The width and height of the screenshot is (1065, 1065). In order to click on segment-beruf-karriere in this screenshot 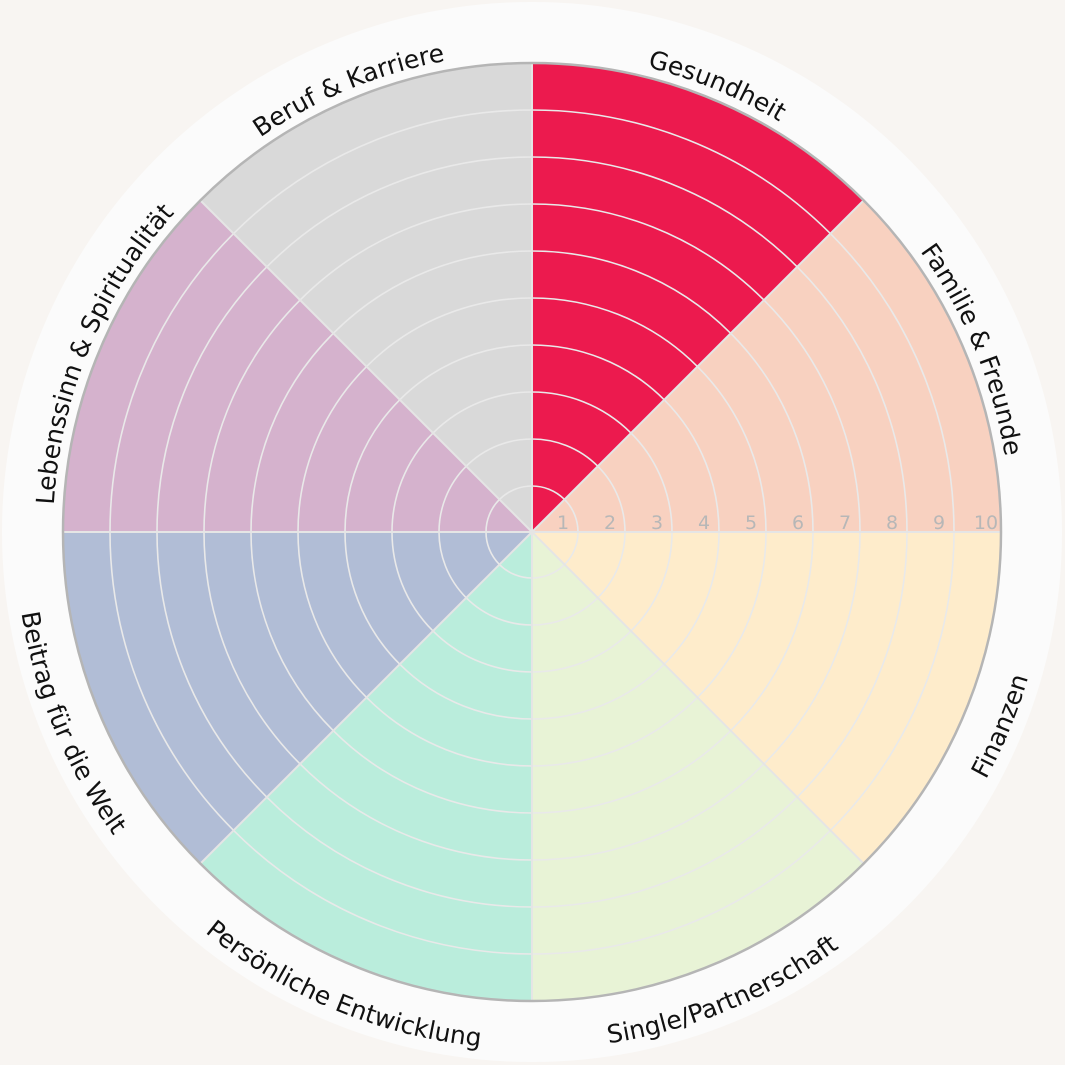, I will do `click(366, 297)`.